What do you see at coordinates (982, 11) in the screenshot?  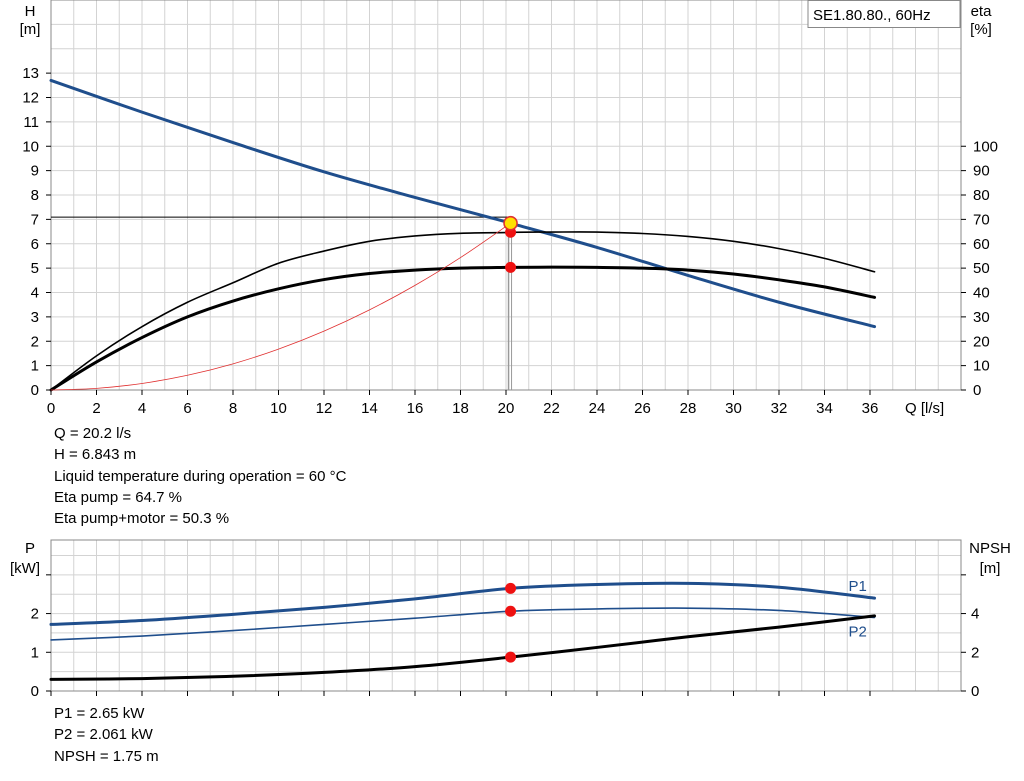 I see `y-right-axis-label: eta` at bounding box center [982, 11].